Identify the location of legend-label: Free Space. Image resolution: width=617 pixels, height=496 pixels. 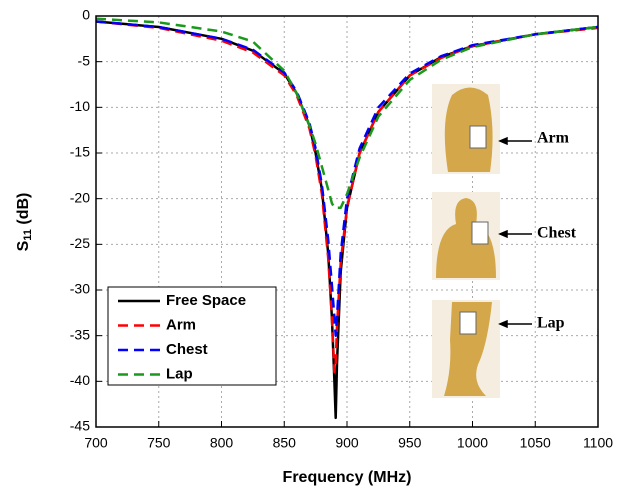
(206, 300).